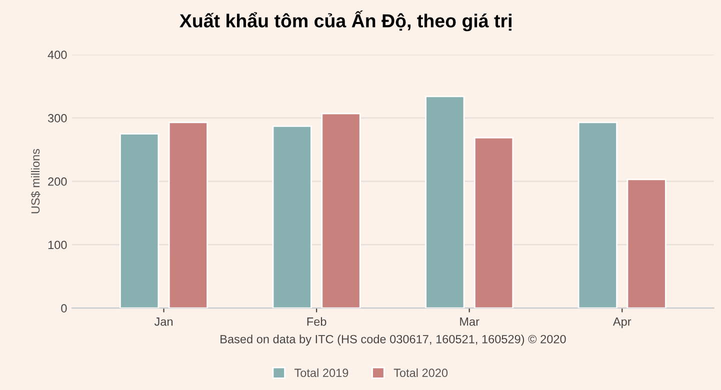 The width and height of the screenshot is (721, 390). Describe the element at coordinates (57, 181) in the screenshot. I see `y-tick-label: 200` at that location.